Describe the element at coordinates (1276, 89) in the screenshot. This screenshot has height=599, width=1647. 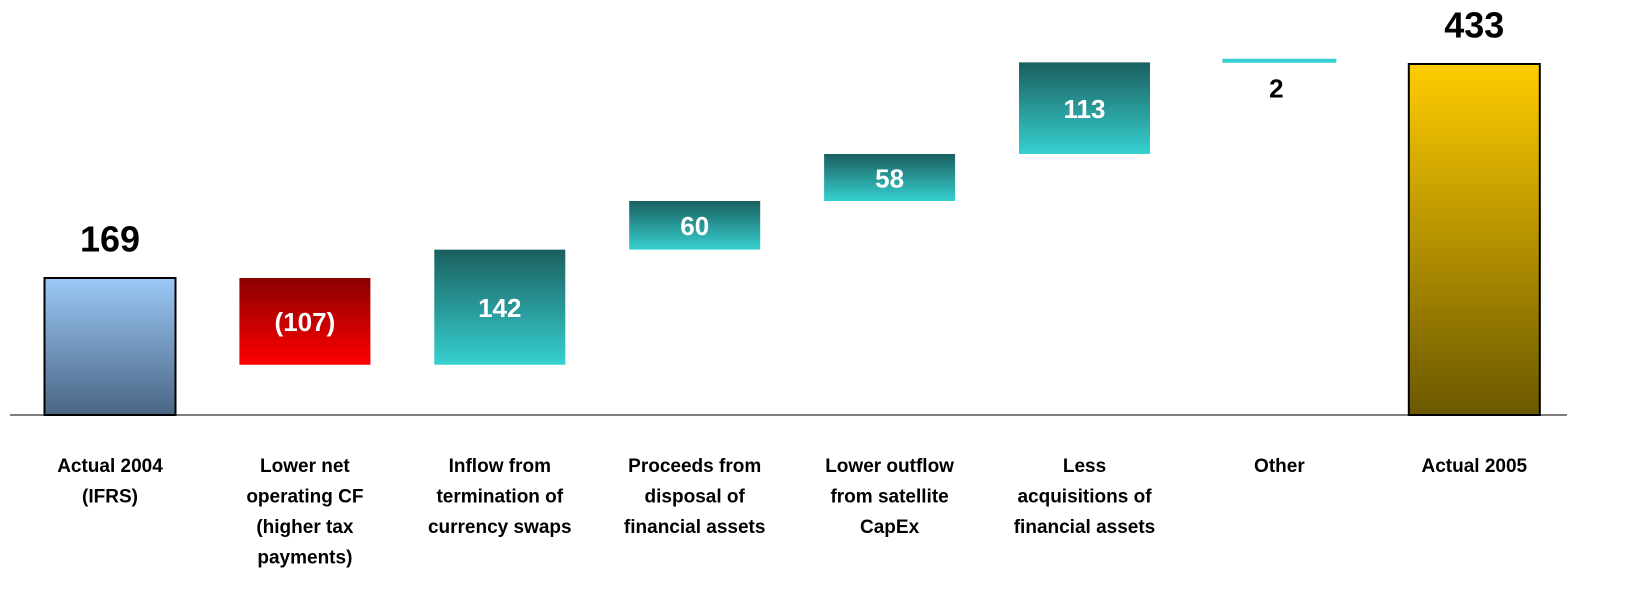
I see `value-label: 2` at that location.